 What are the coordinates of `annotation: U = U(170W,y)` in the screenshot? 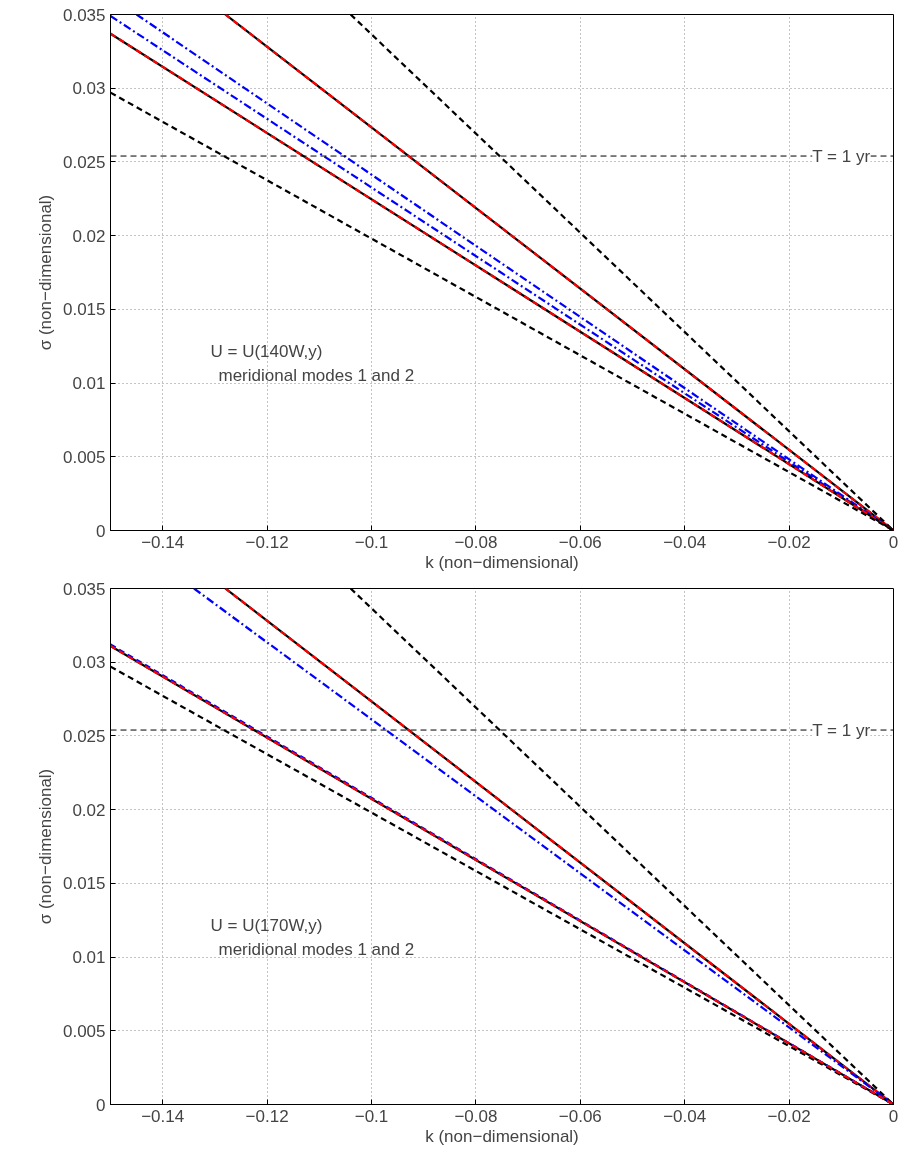 It's located at (266, 925).